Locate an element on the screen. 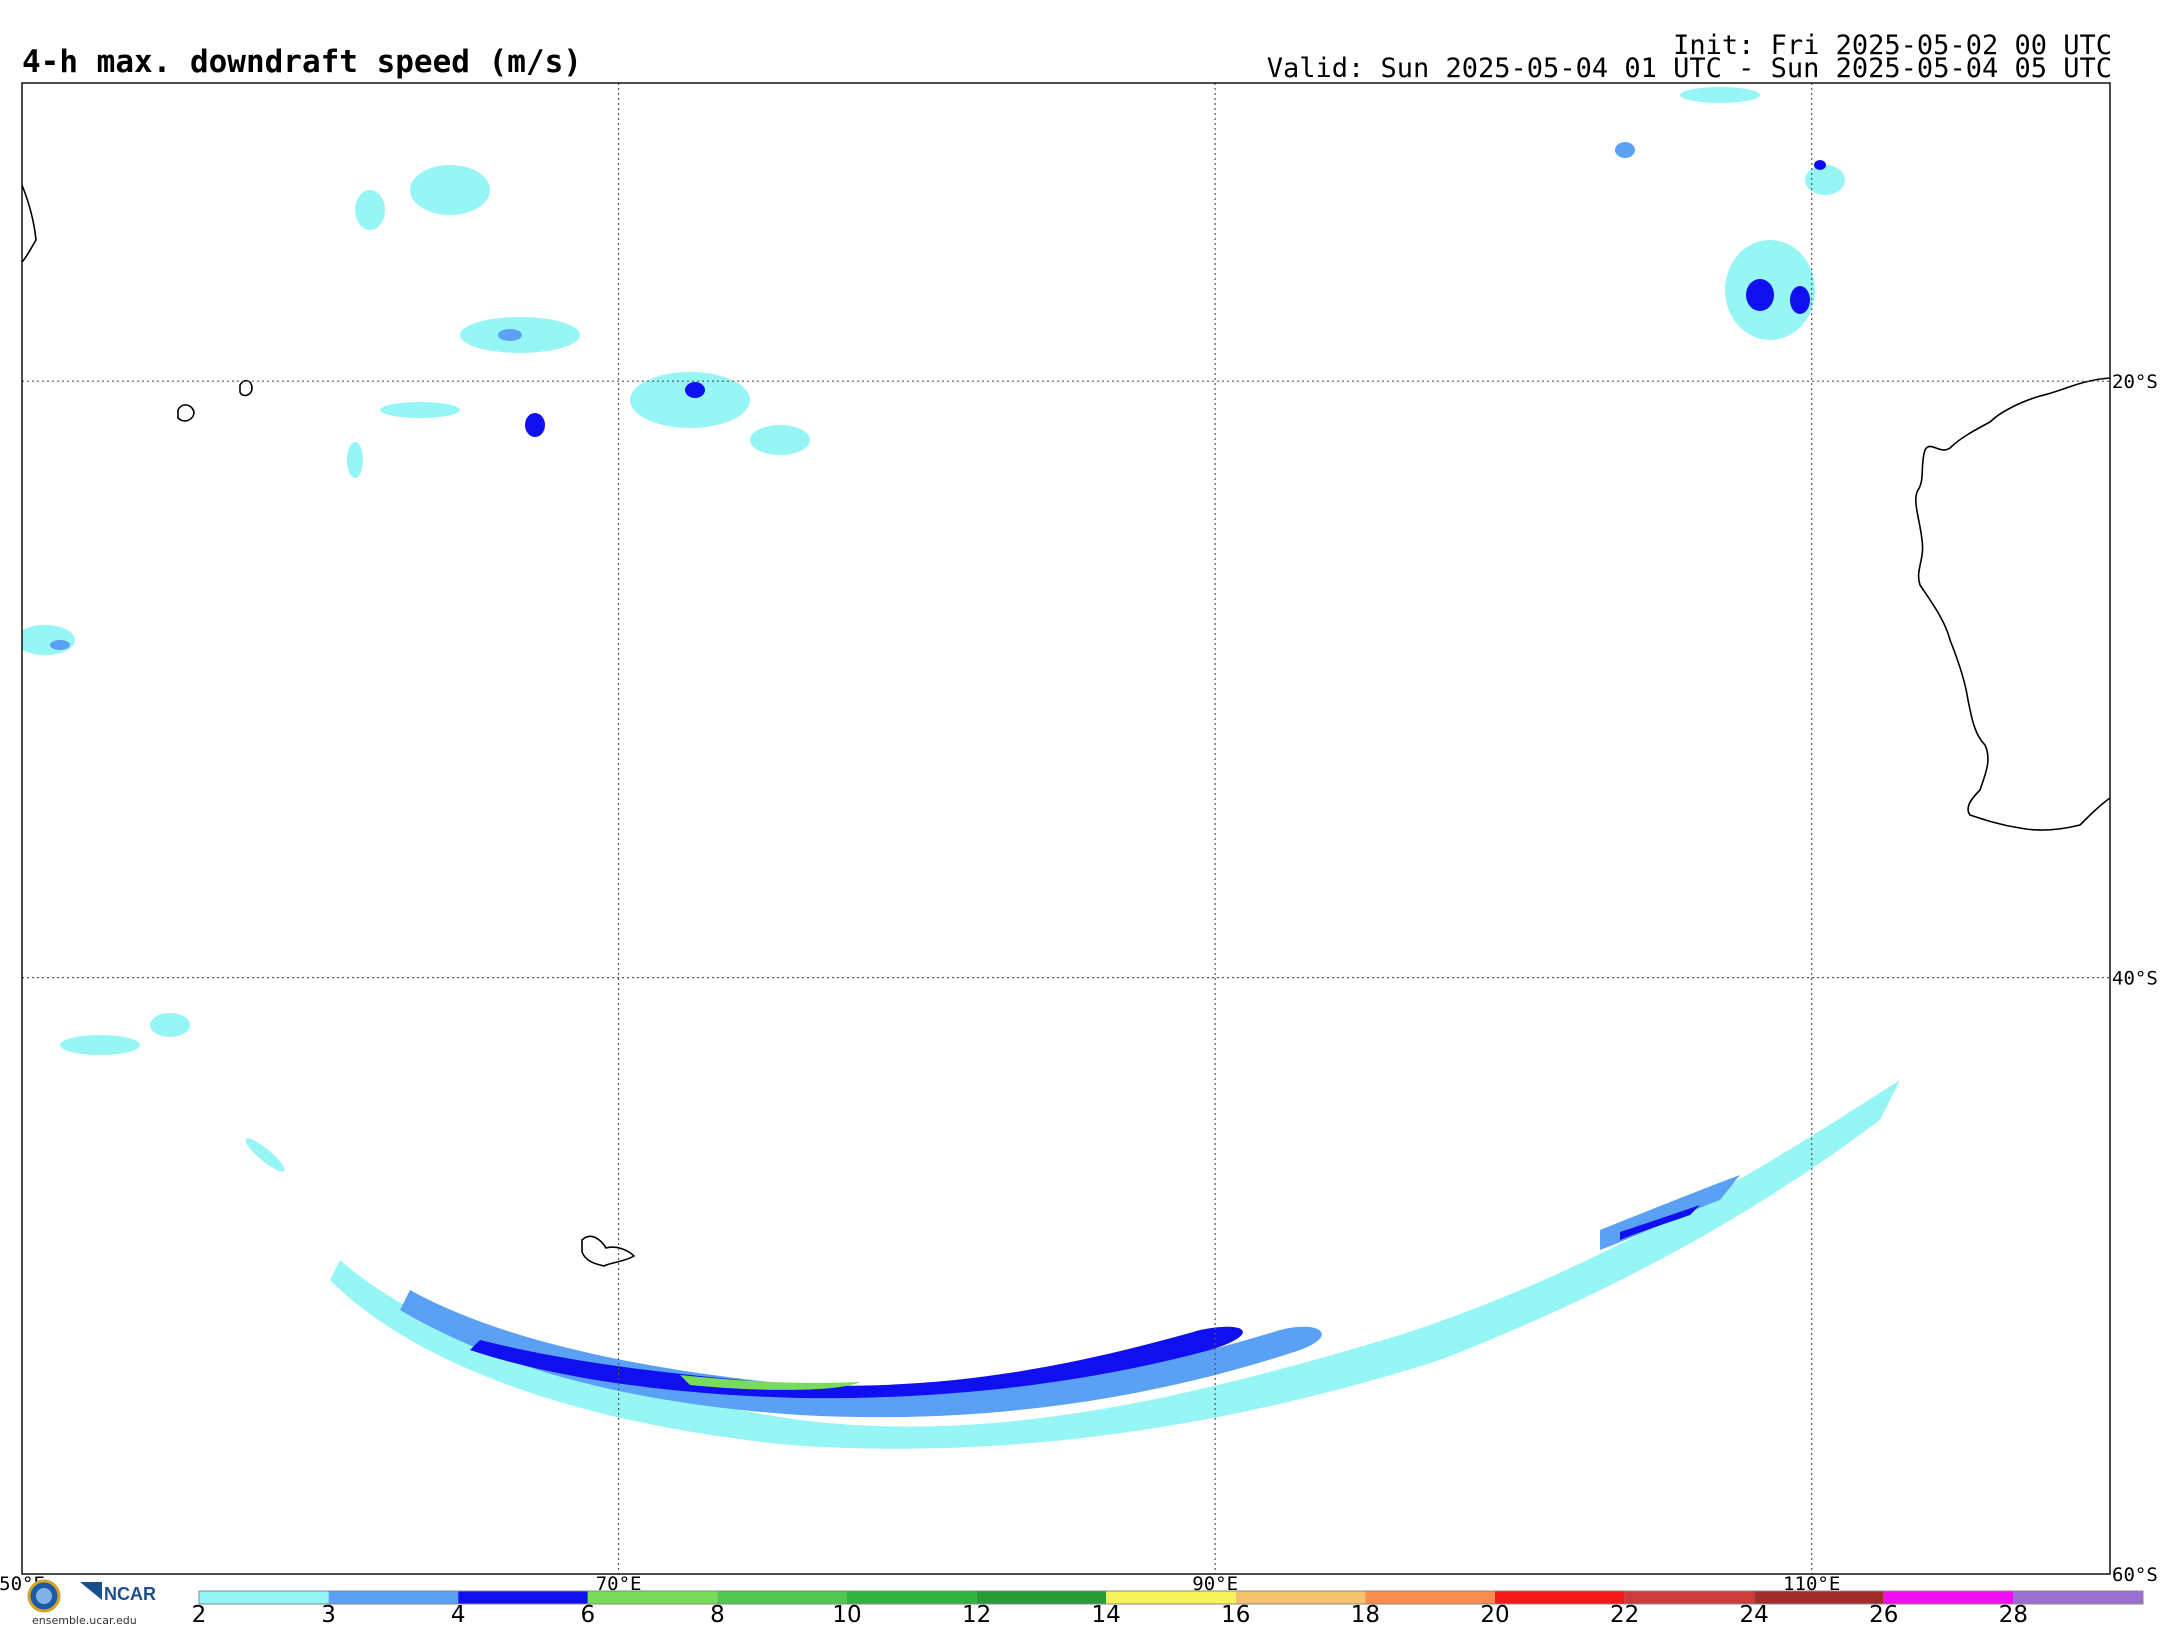 Image resolution: width=2160 pixels, height=1627 pixels. ncar-logo is located at coordinates (91, 1591).